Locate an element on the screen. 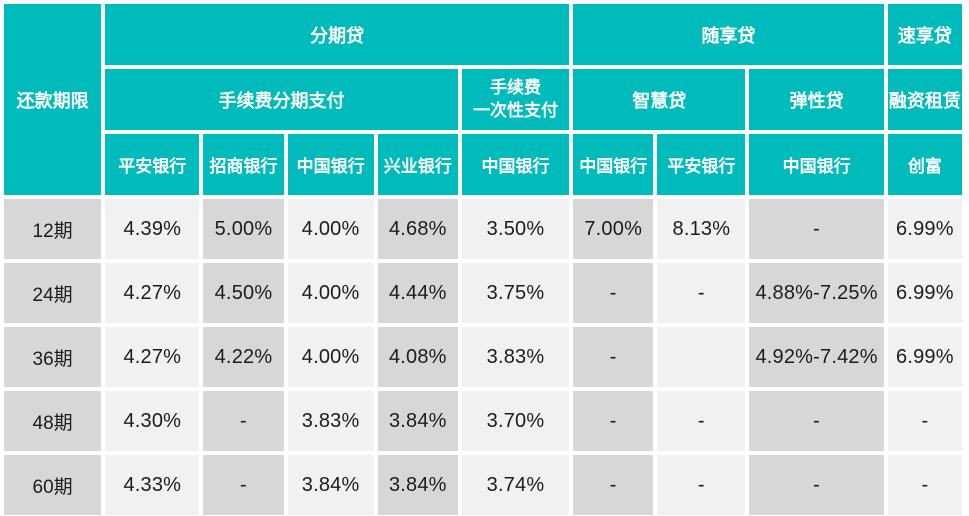 The height and width of the screenshot is (516, 969). subheader-zhihui-loan: 智慧贷 is located at coordinates (659, 99).